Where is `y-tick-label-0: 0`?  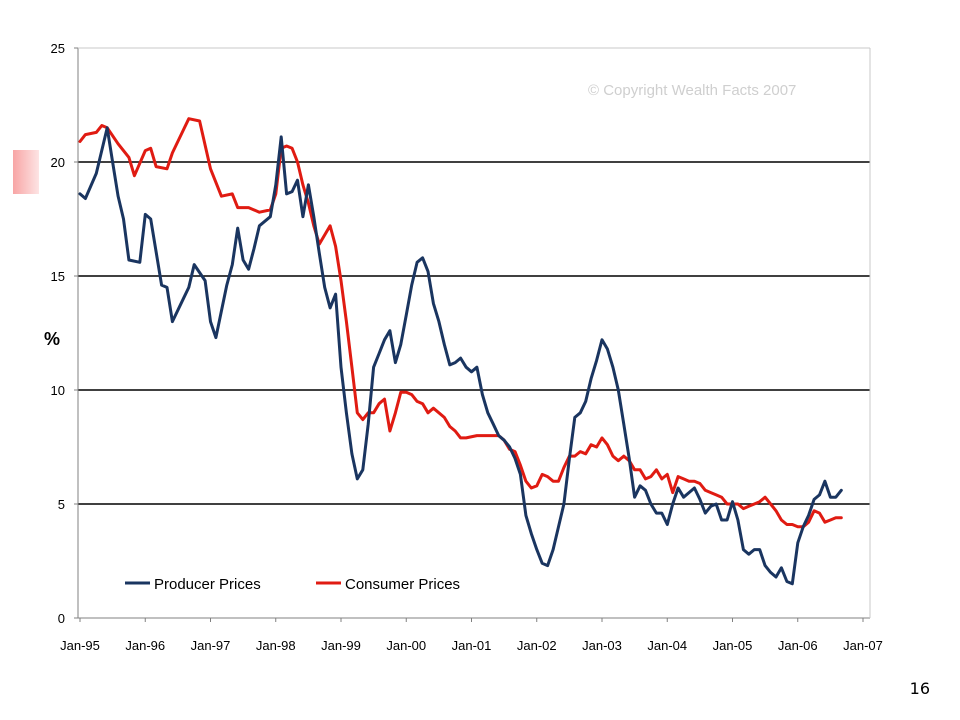
y-tick-label-0: 0 is located at coordinates (61, 618).